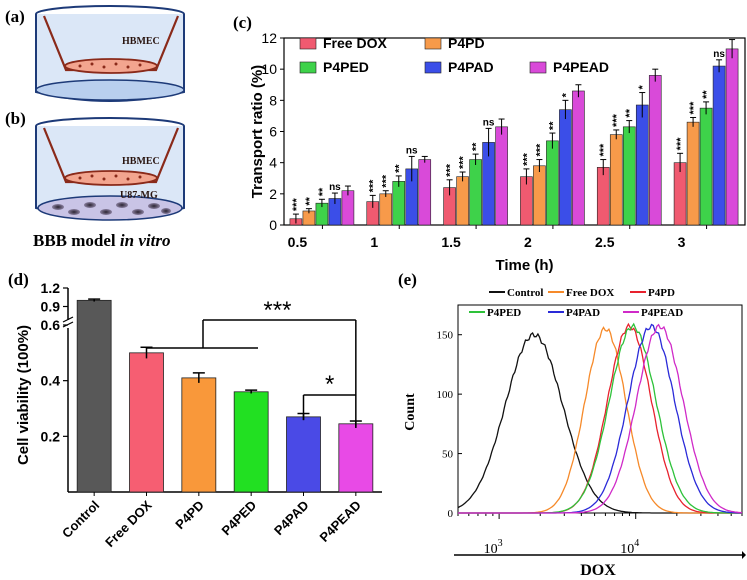 Image resolution: width=747 pixels, height=580 pixels. Describe the element at coordinates (605, 242) in the screenshot. I see `x-tick-label: 2.5` at that location.